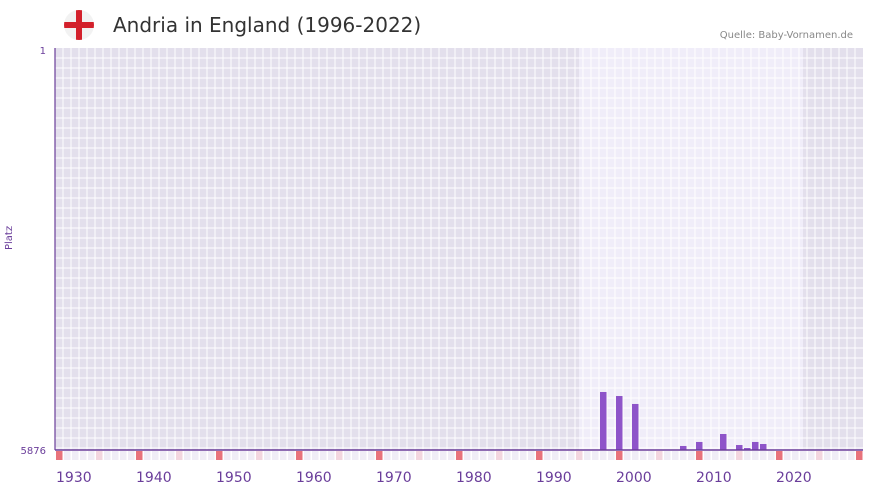  Describe the element at coordinates (755, 445) in the screenshot. I see `bar-2015` at that location.